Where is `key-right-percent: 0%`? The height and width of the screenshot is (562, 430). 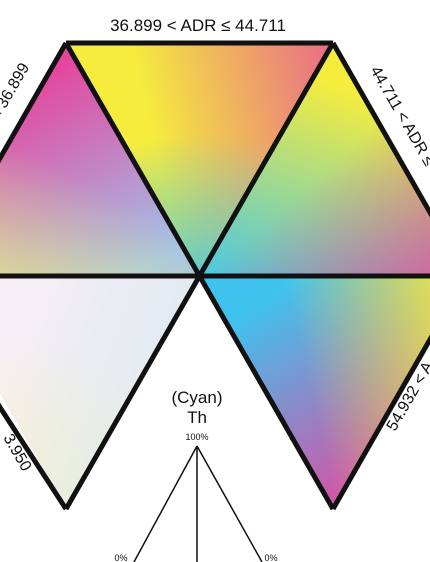
key-right-percent: 0% is located at coordinates (270, 557).